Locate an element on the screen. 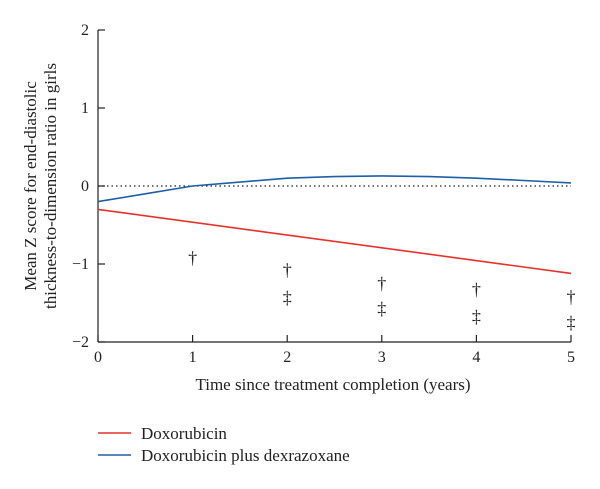 The height and width of the screenshot is (489, 600). significance-marker-4: ‡ is located at coordinates (381, 308).